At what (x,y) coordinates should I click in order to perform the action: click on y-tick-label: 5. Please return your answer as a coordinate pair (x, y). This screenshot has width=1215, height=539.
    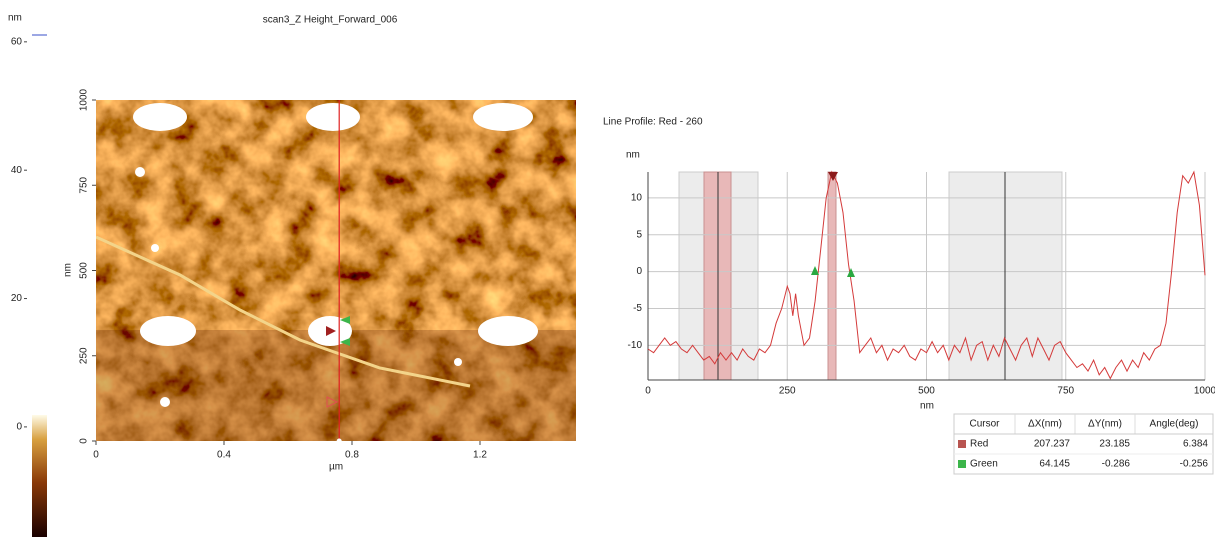
    Looking at the image, I should click on (639, 234).